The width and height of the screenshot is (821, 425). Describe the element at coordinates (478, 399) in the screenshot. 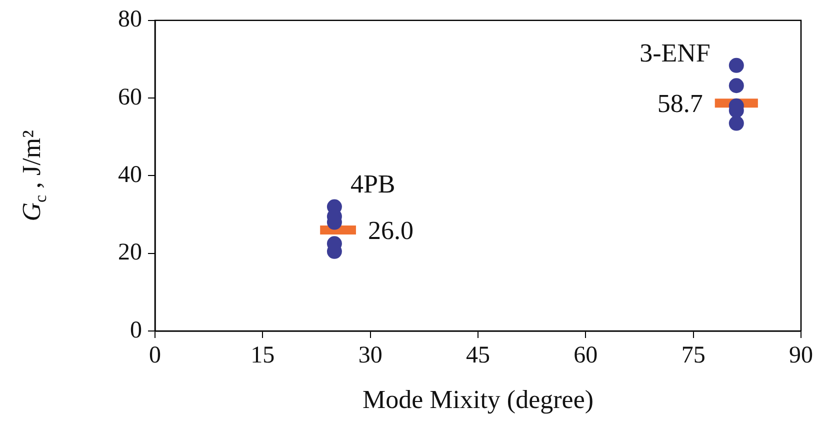

I see `x-axis-title: Mode Mixity (degree)` at that location.